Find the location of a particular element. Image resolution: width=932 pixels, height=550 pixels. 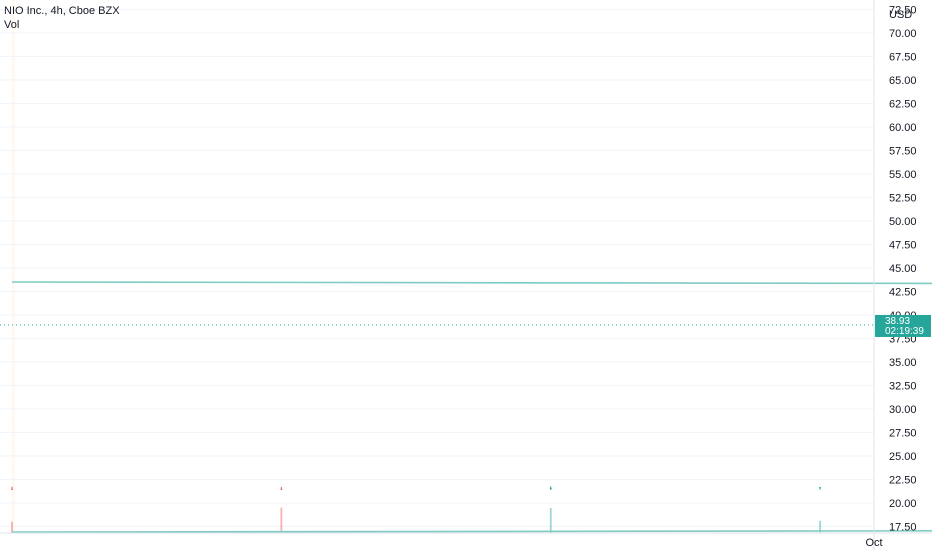

y-tick-label: 50.00 is located at coordinates (903, 222).